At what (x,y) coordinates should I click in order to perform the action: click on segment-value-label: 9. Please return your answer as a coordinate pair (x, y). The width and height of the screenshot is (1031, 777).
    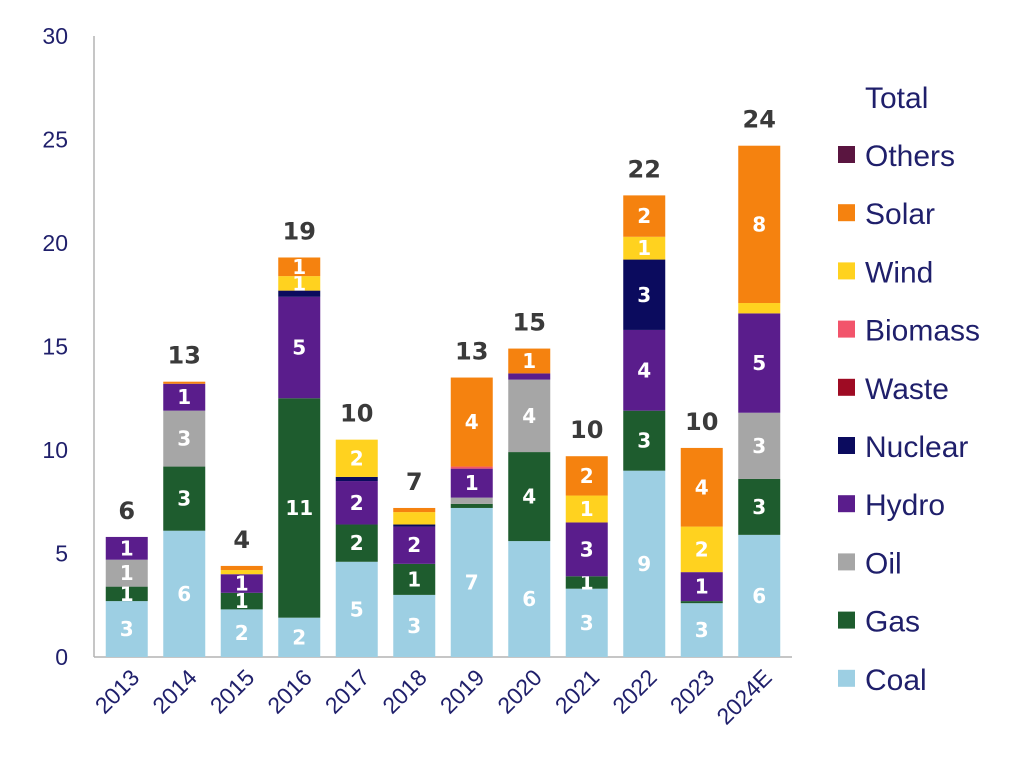
    Looking at the image, I should click on (644, 564).